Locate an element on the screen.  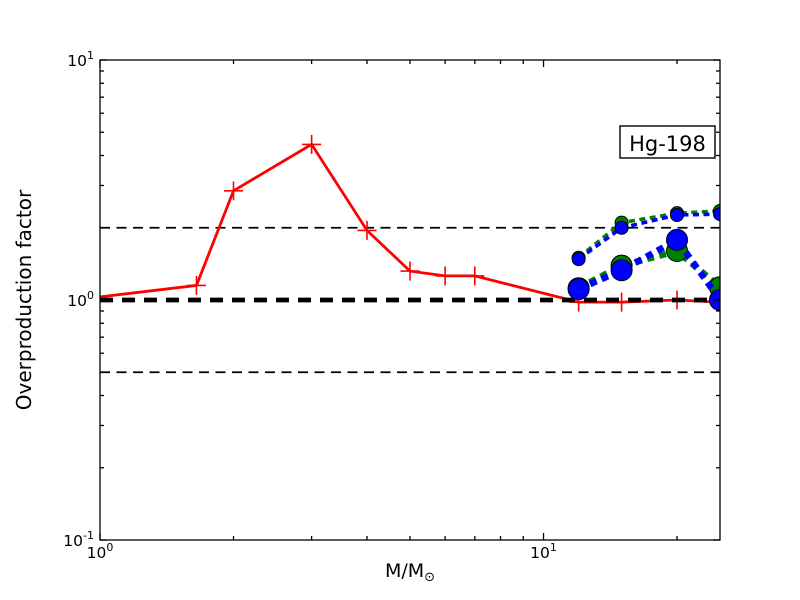
legend-frame is located at coordinates (667, 142).